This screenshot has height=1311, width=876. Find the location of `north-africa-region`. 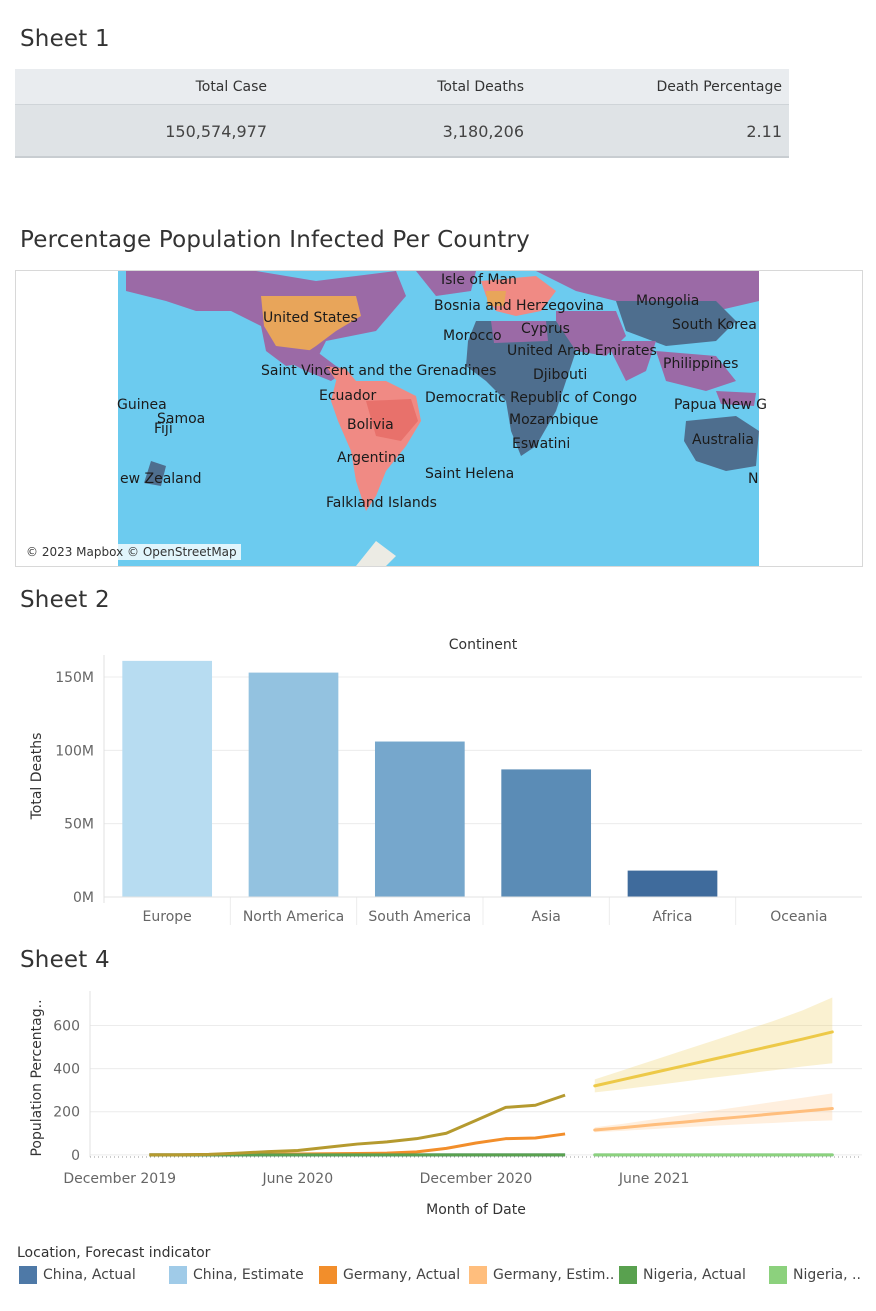

north-africa-region is located at coordinates (519, 332).